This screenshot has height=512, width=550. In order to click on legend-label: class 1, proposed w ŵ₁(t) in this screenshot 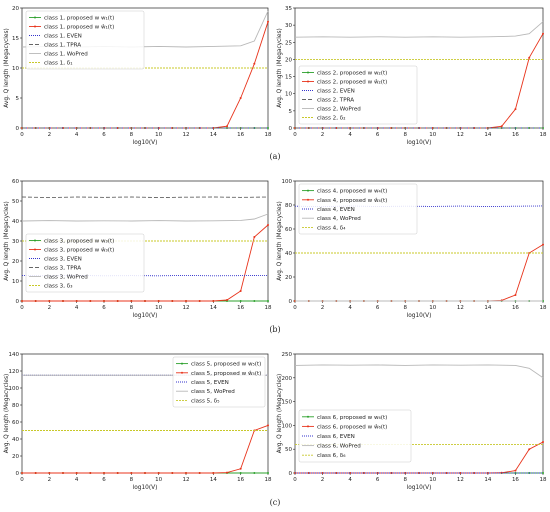, I will do `click(79, 27)`.